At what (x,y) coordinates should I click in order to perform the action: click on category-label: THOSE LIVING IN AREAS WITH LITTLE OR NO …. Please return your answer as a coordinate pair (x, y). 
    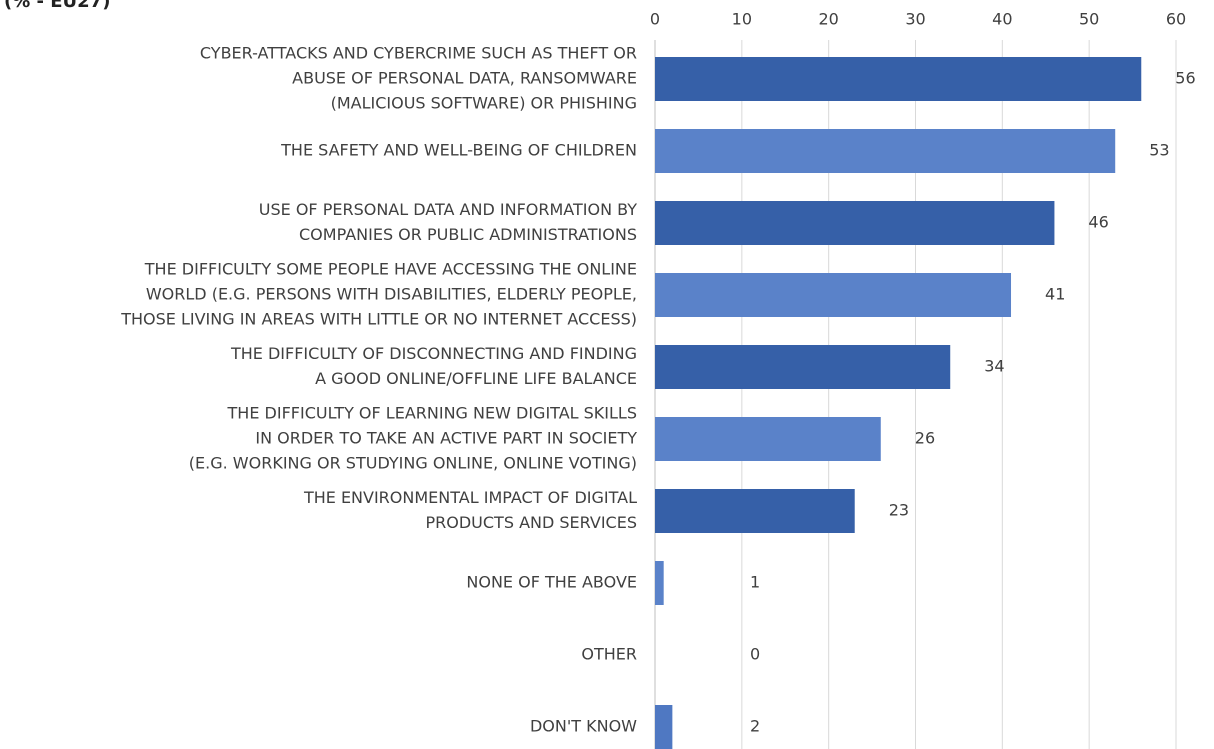
    Looking at the image, I should click on (378, 319).